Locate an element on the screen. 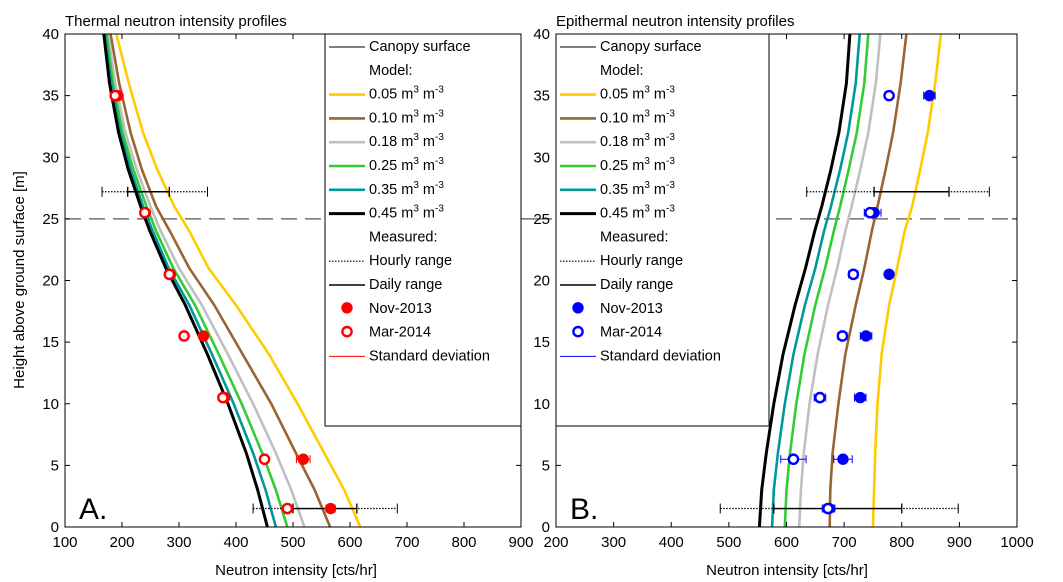  legend-model-label: 0.05 m3 m-3 is located at coordinates (406, 94).